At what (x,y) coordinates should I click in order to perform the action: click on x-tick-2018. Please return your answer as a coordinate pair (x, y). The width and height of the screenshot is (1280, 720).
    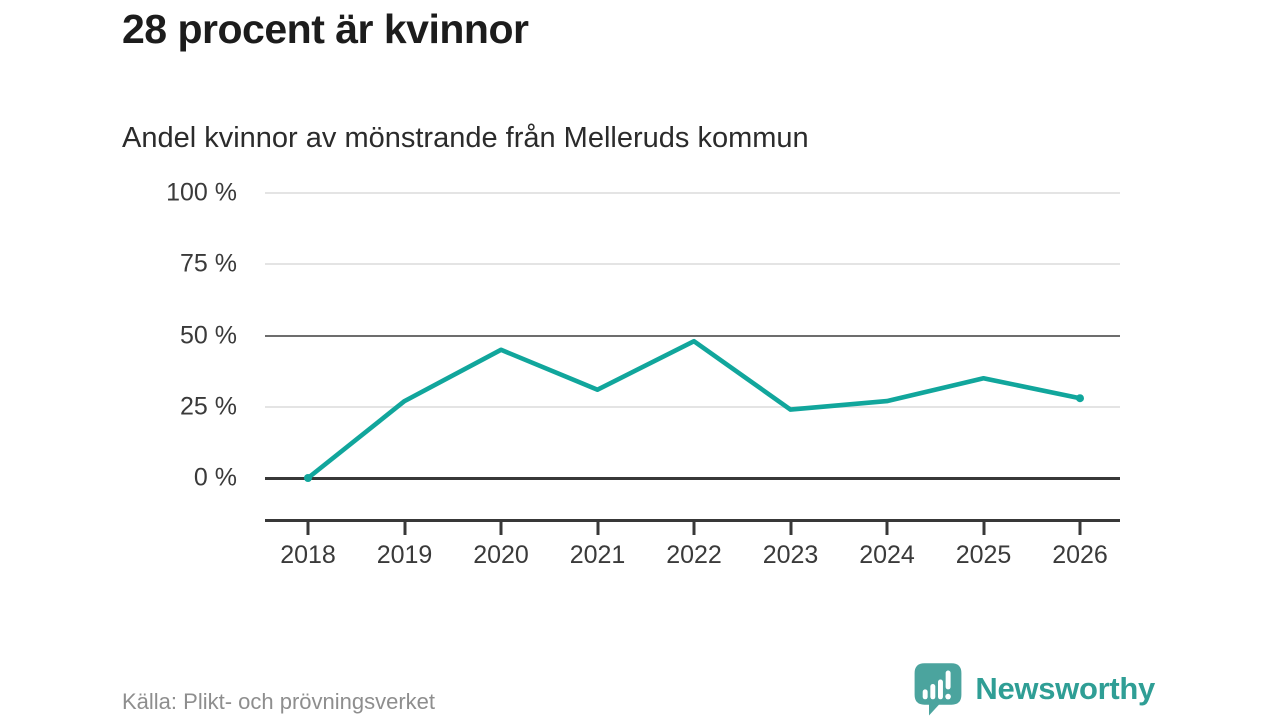
    Looking at the image, I should click on (308, 528).